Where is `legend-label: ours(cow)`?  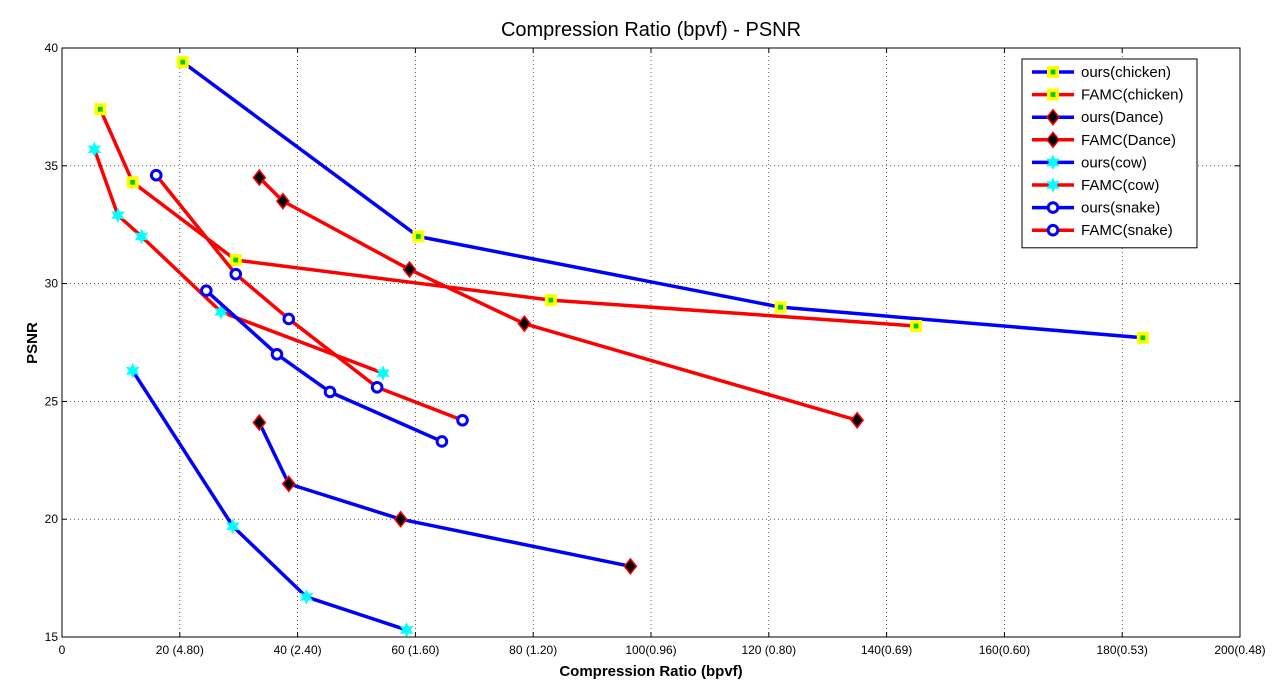 legend-label: ours(cow) is located at coordinates (1114, 162).